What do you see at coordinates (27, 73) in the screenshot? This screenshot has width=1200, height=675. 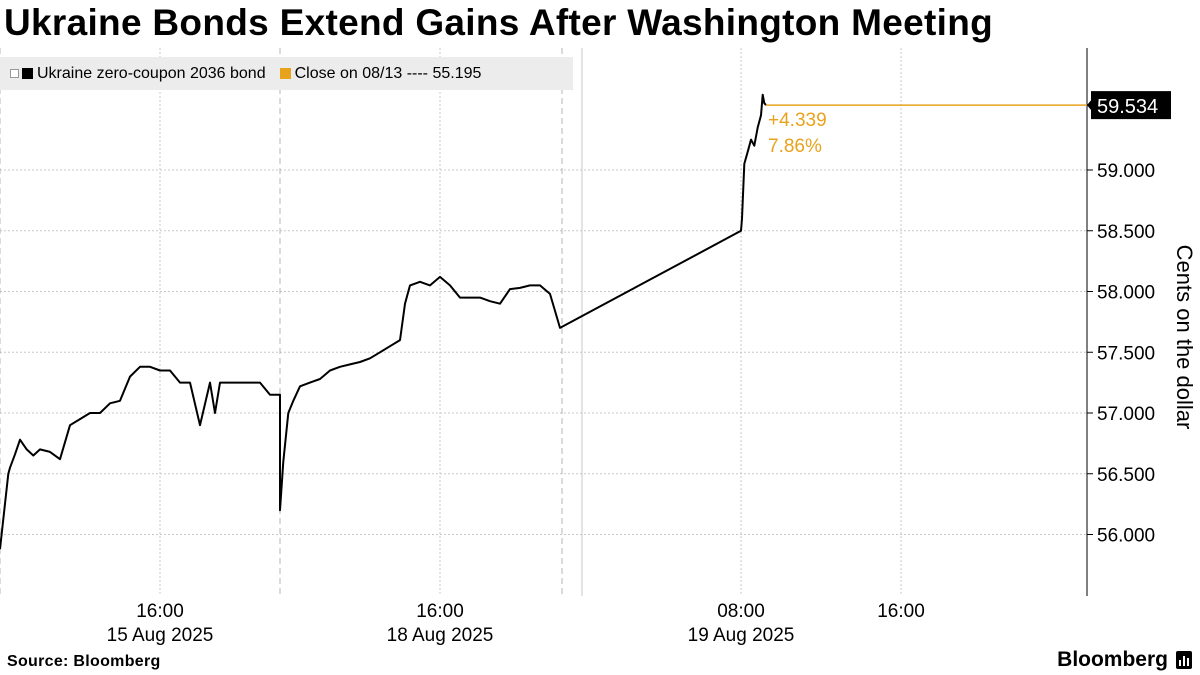 I see `legend-swatch-series` at bounding box center [27, 73].